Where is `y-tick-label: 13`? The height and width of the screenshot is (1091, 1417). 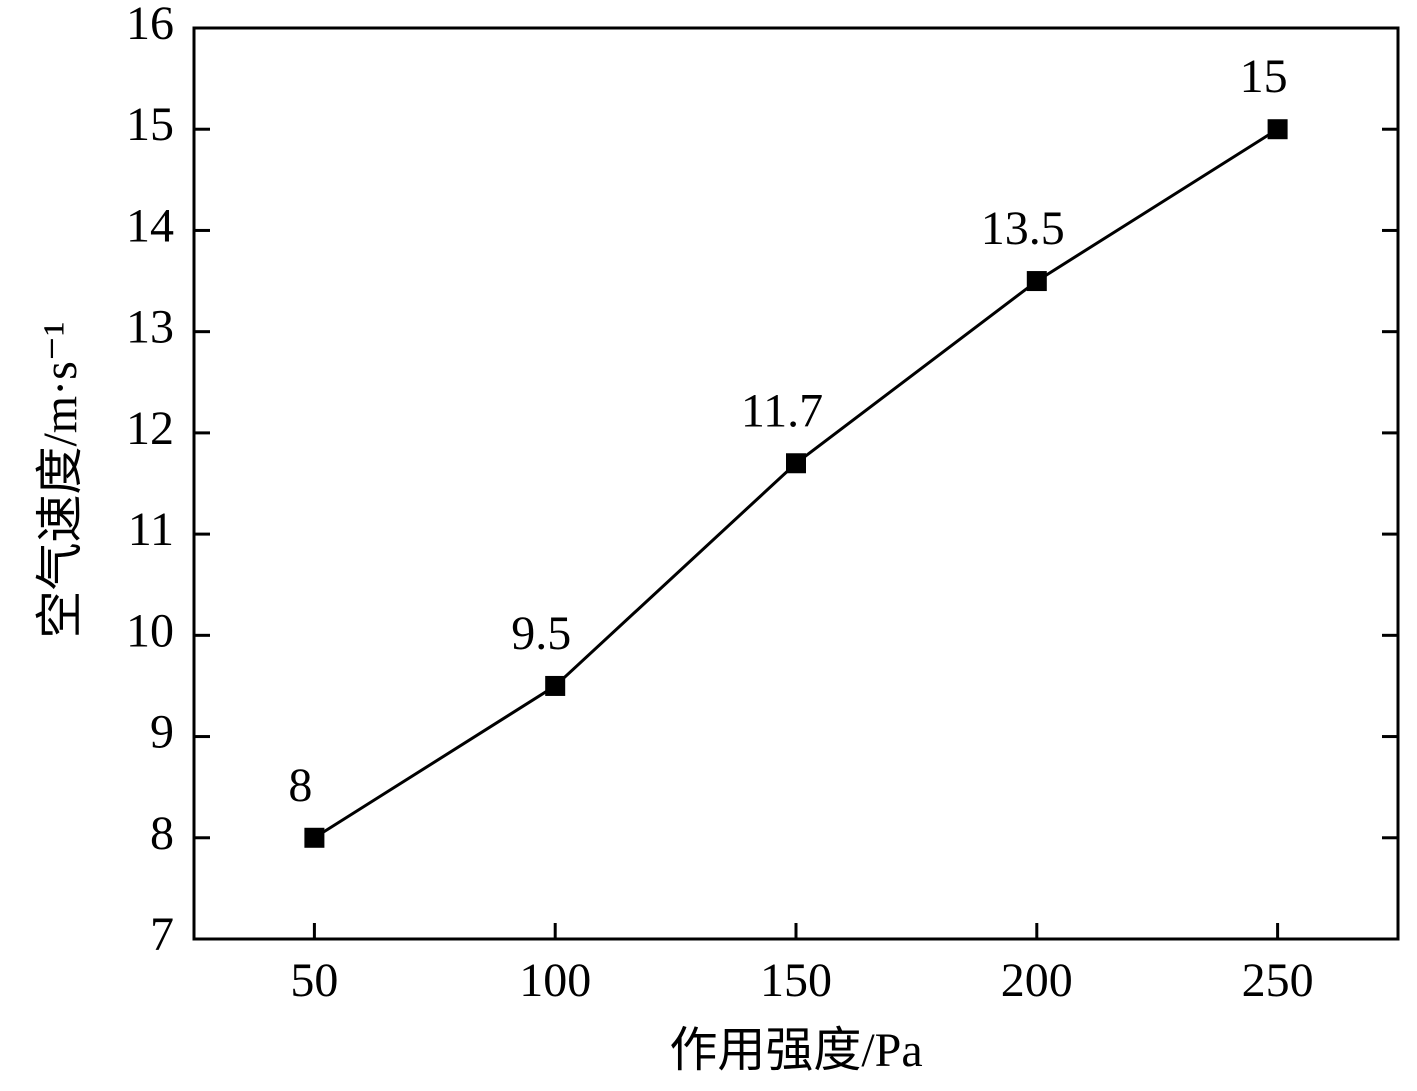 y-tick-label: 13 is located at coordinates (150, 327).